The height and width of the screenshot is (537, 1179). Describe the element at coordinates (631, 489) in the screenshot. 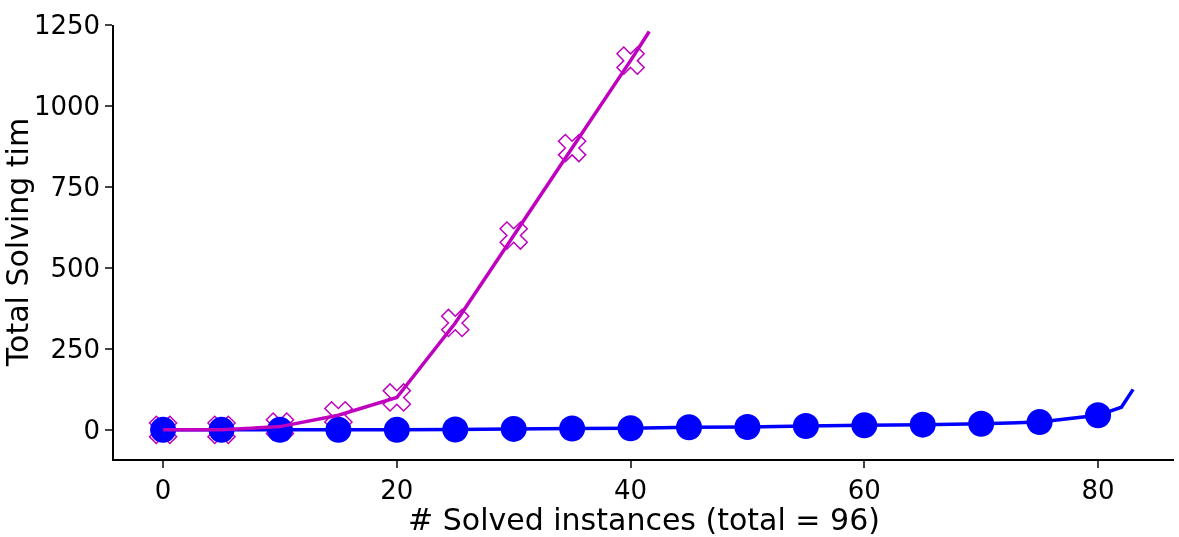

I see `x-tick-label: 40` at that location.